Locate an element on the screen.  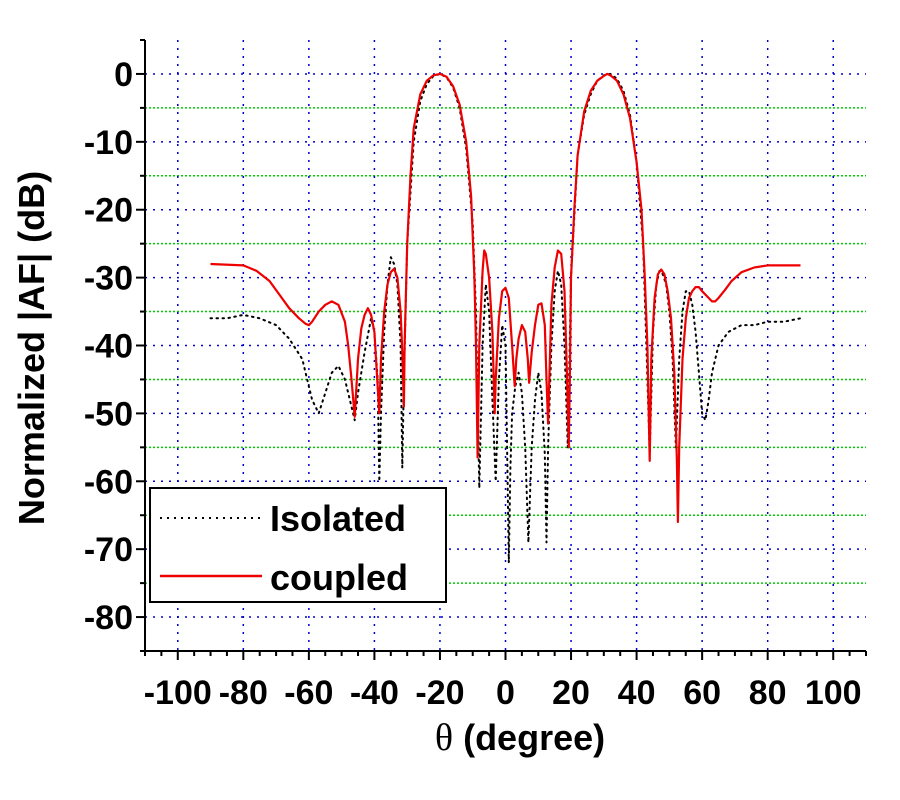
y-tick-label: -60 is located at coordinates (108, 482).